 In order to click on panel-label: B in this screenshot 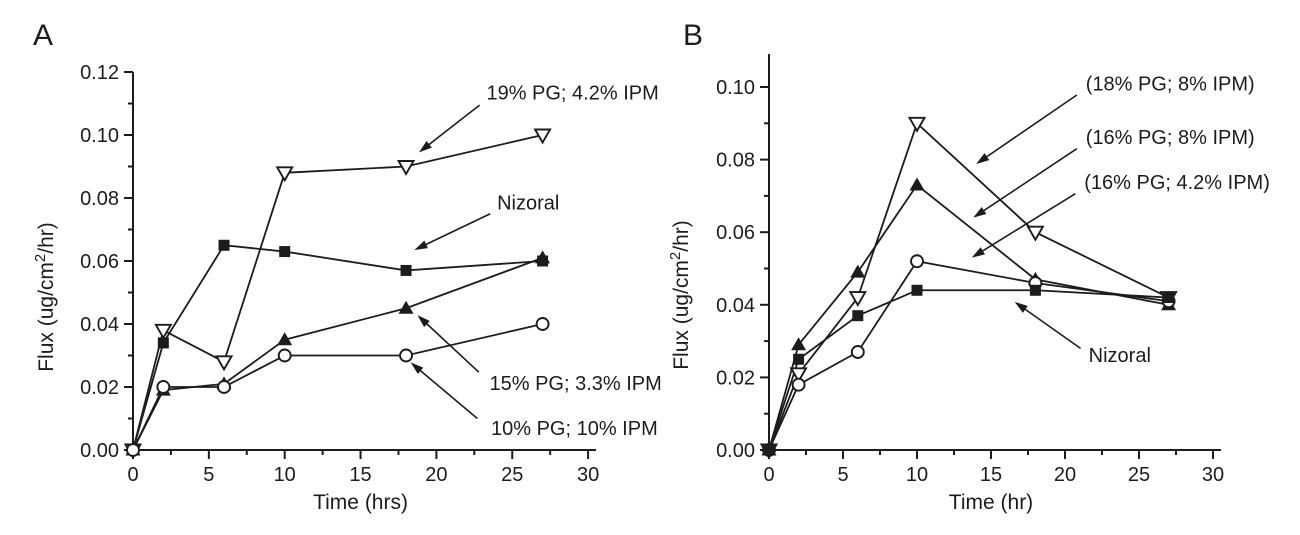, I will do `click(693, 35)`.